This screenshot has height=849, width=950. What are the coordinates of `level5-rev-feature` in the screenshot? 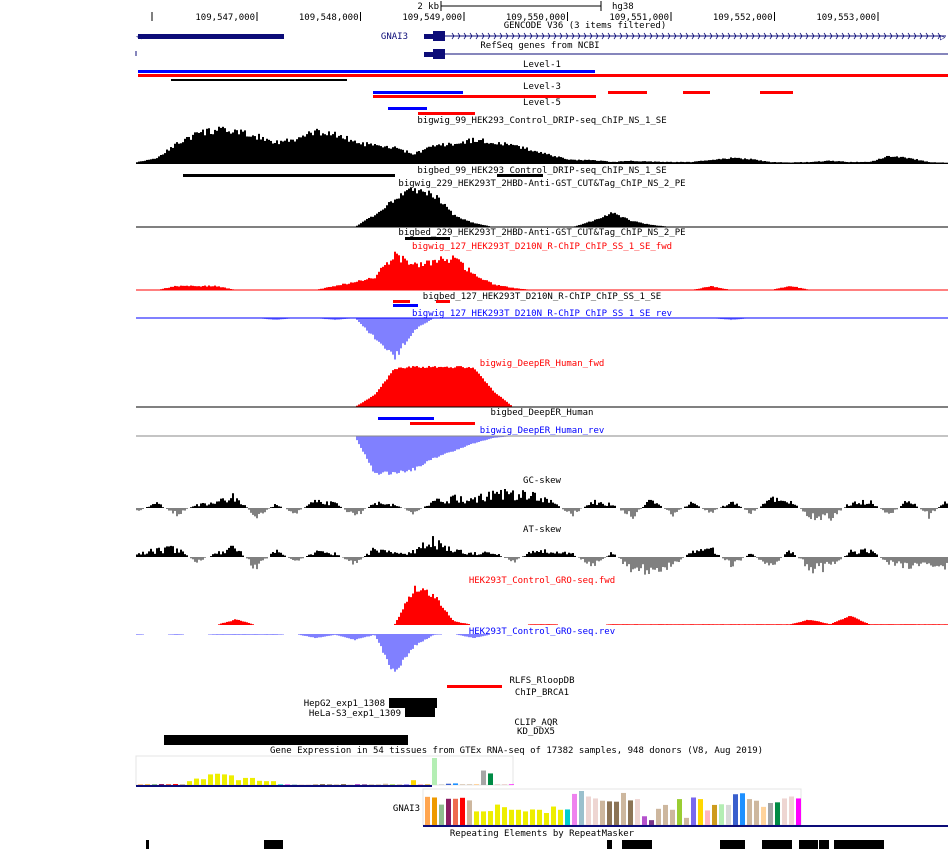 It's located at (407, 108).